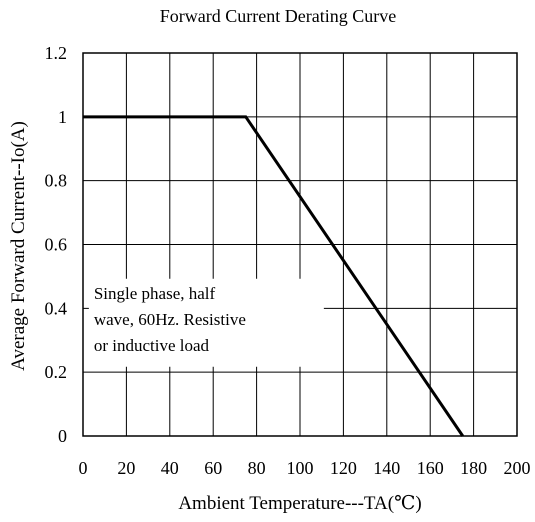 This screenshot has width=535, height=522. I want to click on x-axis-label: Ambient Temperature---TA(℃), so click(299, 503).